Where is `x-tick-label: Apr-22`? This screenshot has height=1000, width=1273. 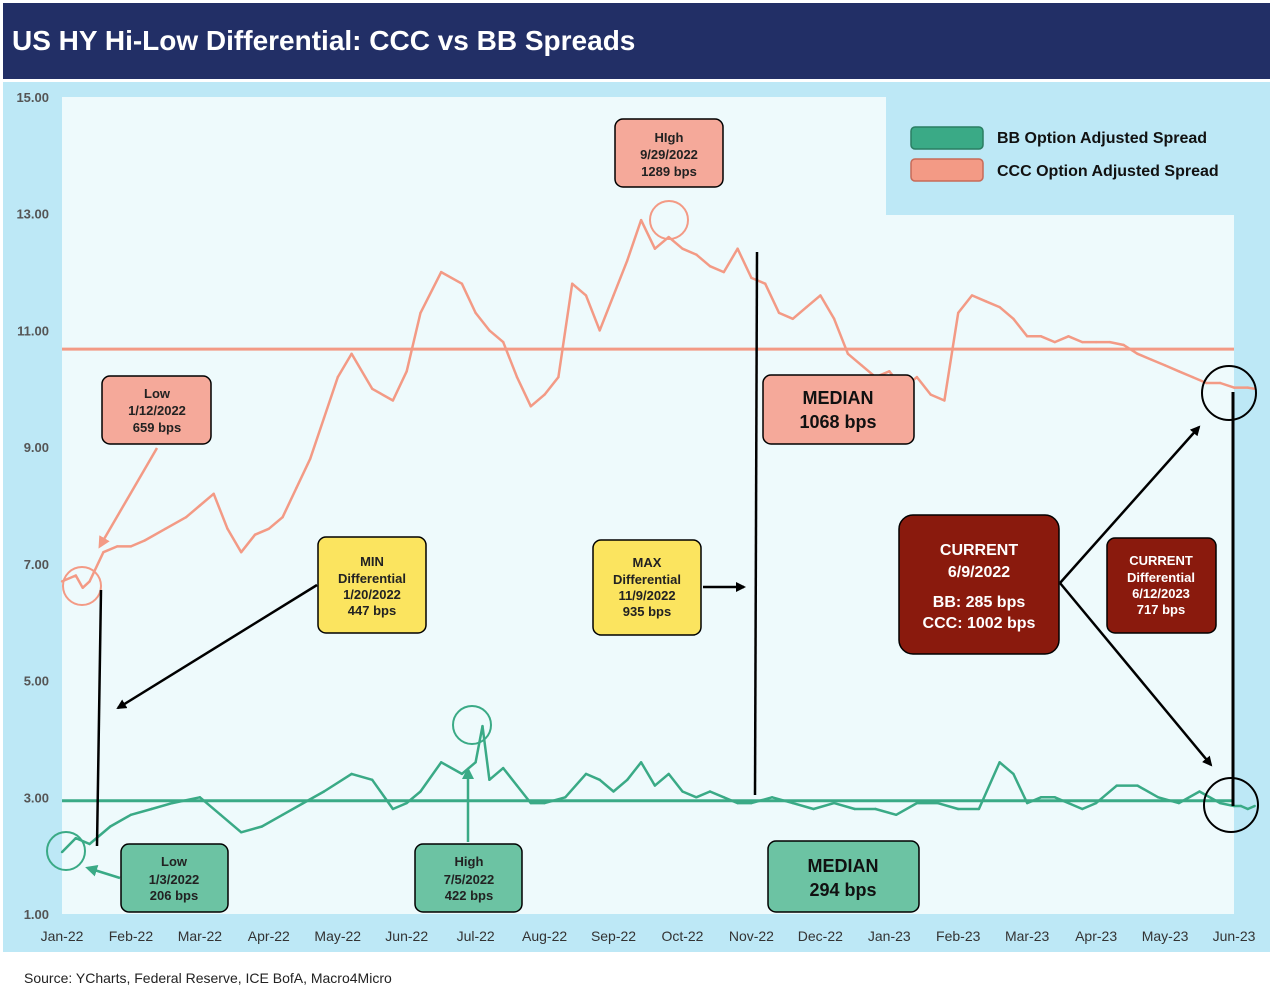 x-tick-label: Apr-22 is located at coordinates (269, 936).